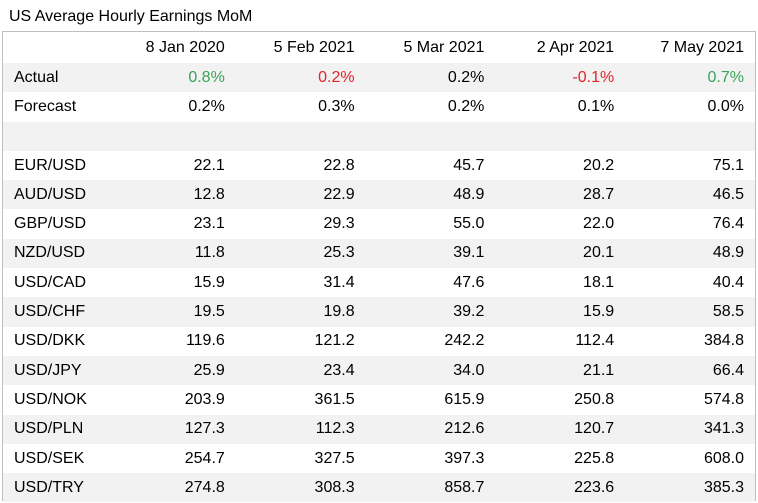  Describe the element at coordinates (171, 312) in the screenshot. I see `table-cell: 19.5` at that location.